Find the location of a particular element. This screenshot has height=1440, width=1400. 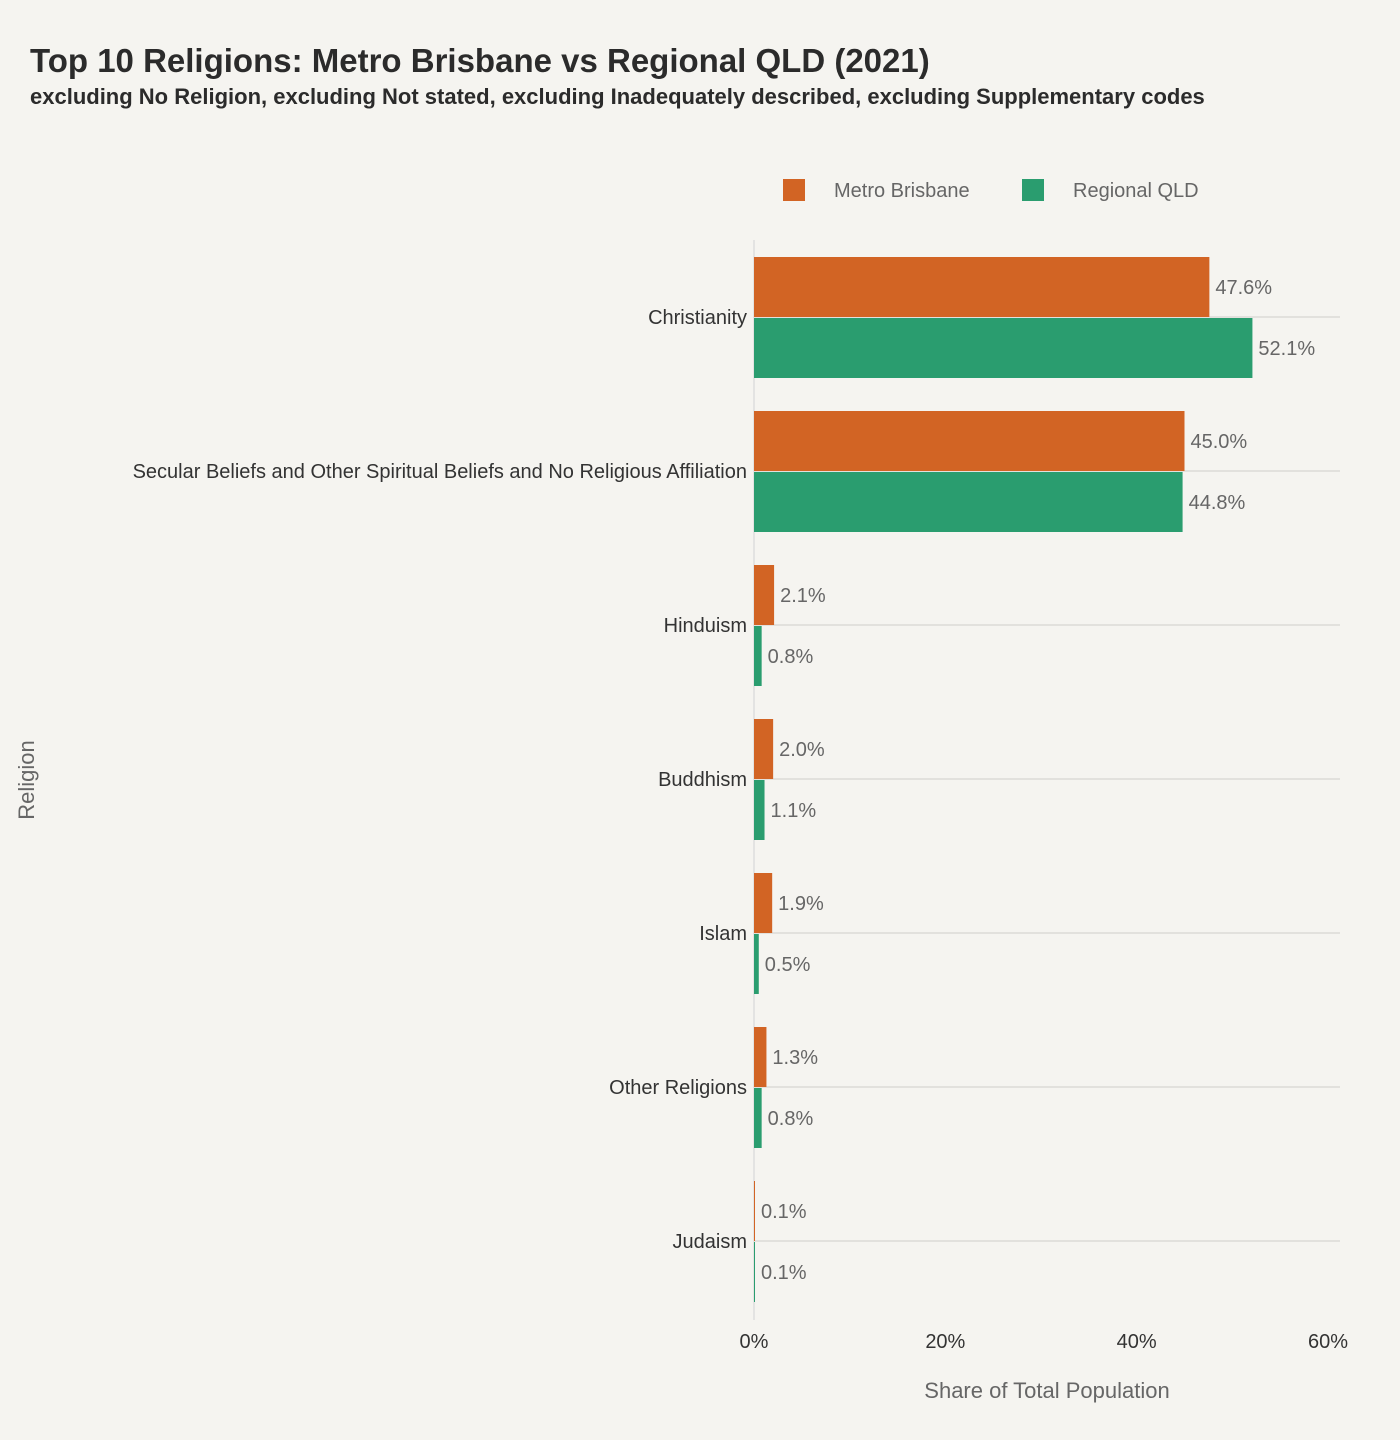

bar-metro-brisbane-other-religions is located at coordinates (760, 1057).